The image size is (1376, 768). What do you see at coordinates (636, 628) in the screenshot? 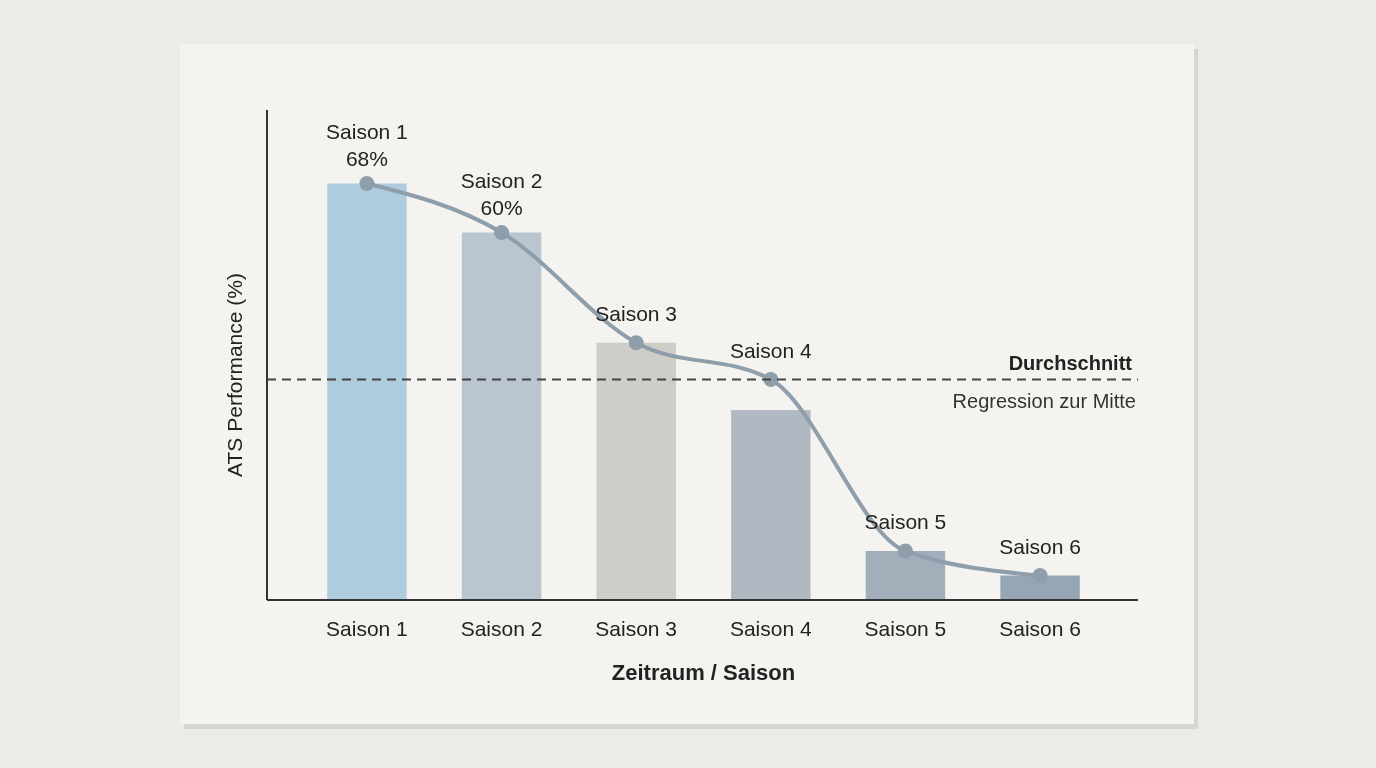
I see `x-tick-label: Saison 3` at bounding box center [636, 628].